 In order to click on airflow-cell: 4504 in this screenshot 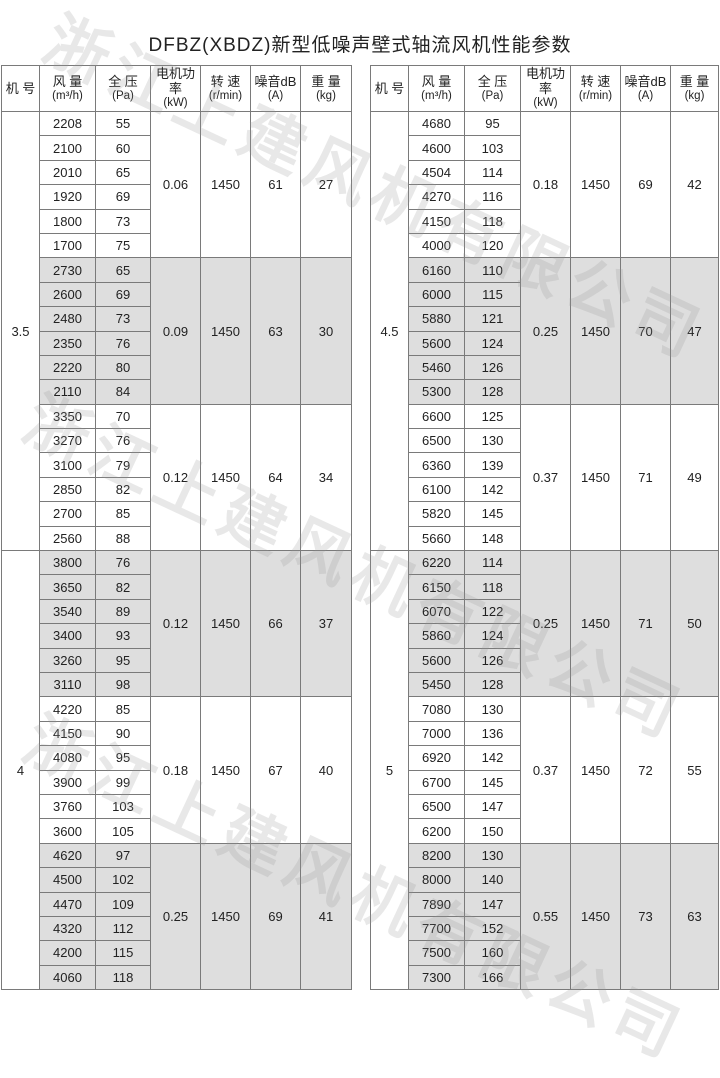, I will do `click(436, 172)`.